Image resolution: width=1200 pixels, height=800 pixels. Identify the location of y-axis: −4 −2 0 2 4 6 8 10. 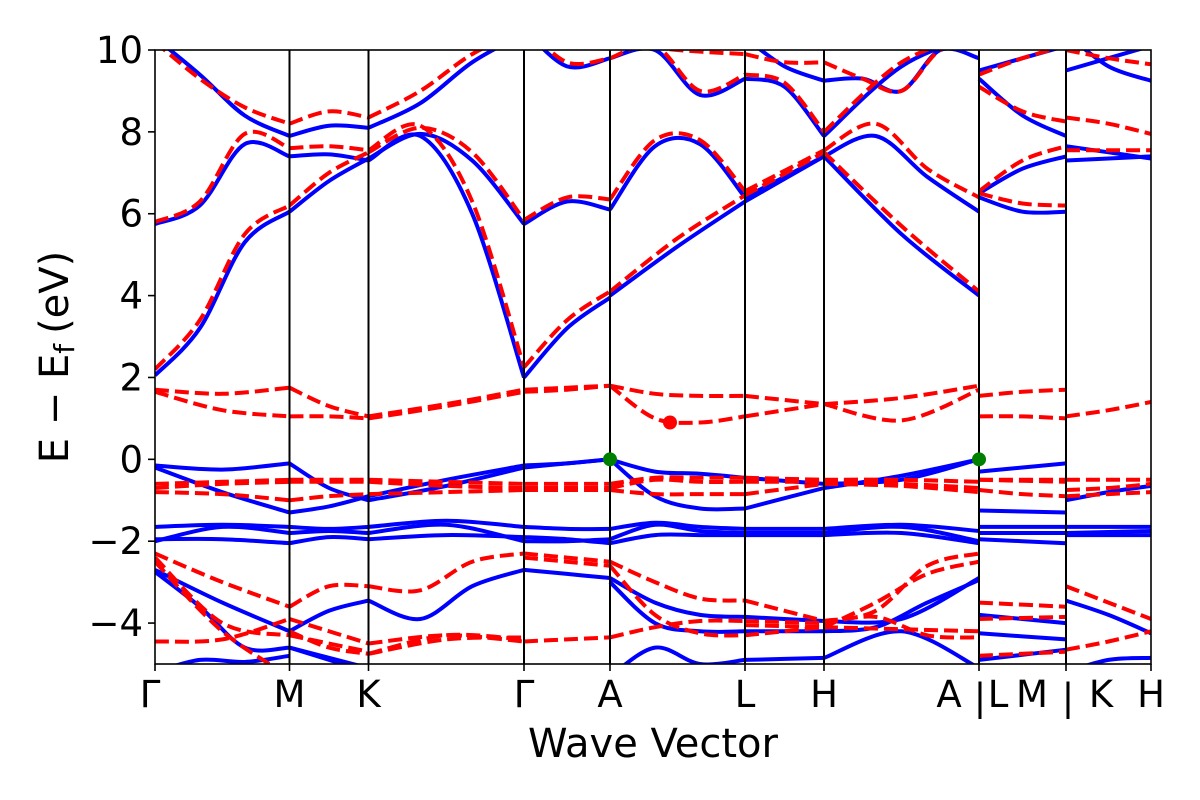
(121, 337).